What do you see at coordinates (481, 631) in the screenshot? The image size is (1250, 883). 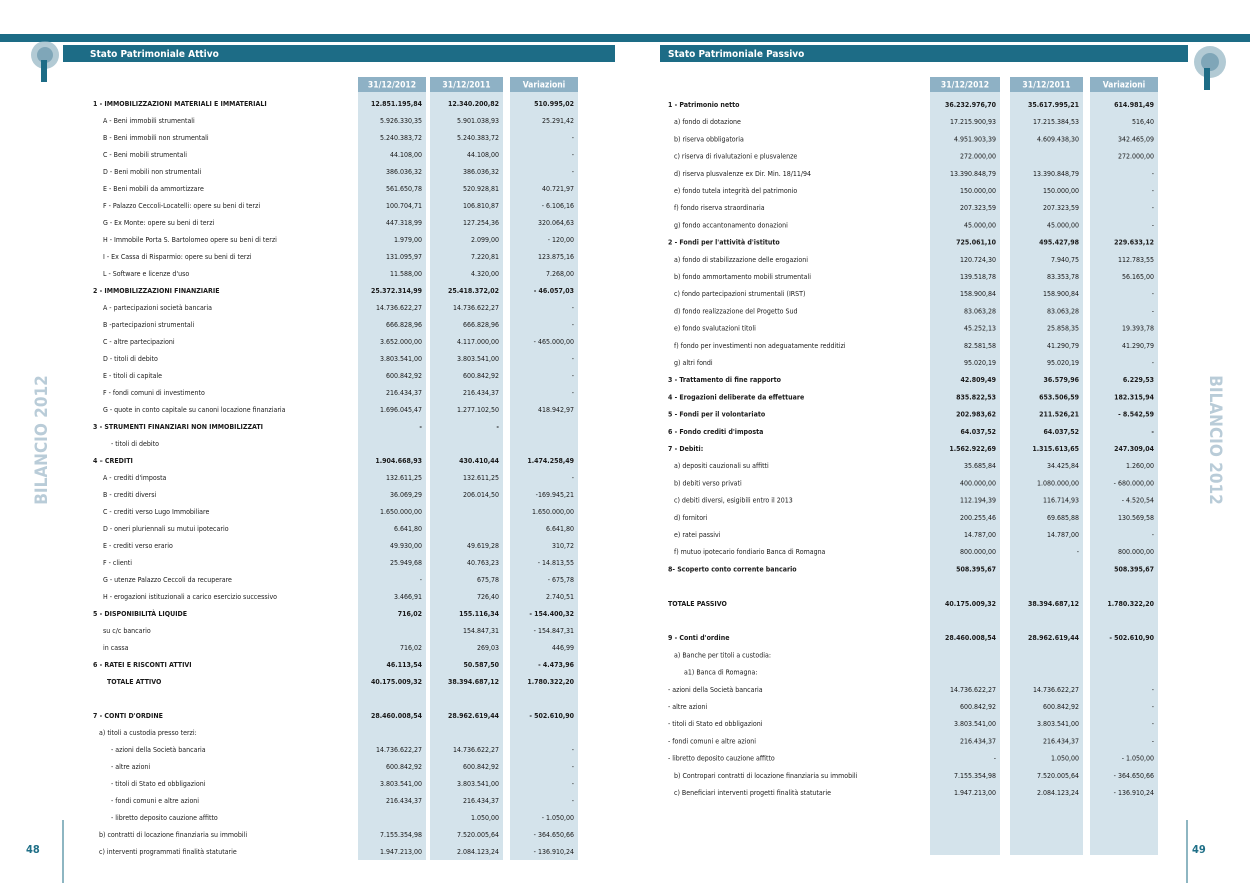 I see `cell-value: 154.847,31` at bounding box center [481, 631].